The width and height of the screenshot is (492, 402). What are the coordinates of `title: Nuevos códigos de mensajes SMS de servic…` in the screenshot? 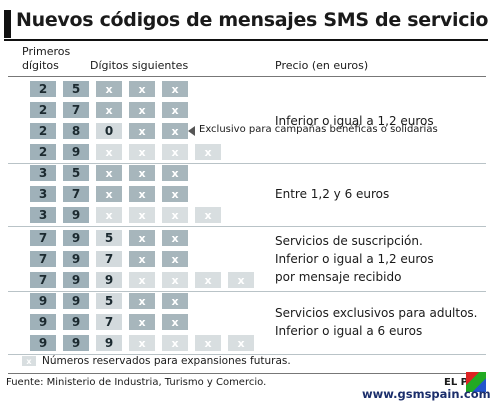 It's located at (252, 20).